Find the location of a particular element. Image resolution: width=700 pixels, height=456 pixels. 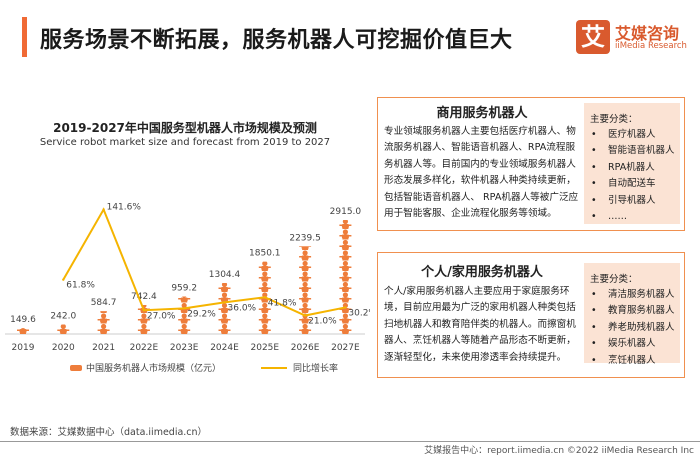

chart-title: 2019-2027年中国服务型机器人市场规模及预测 is located at coordinates (185, 128).